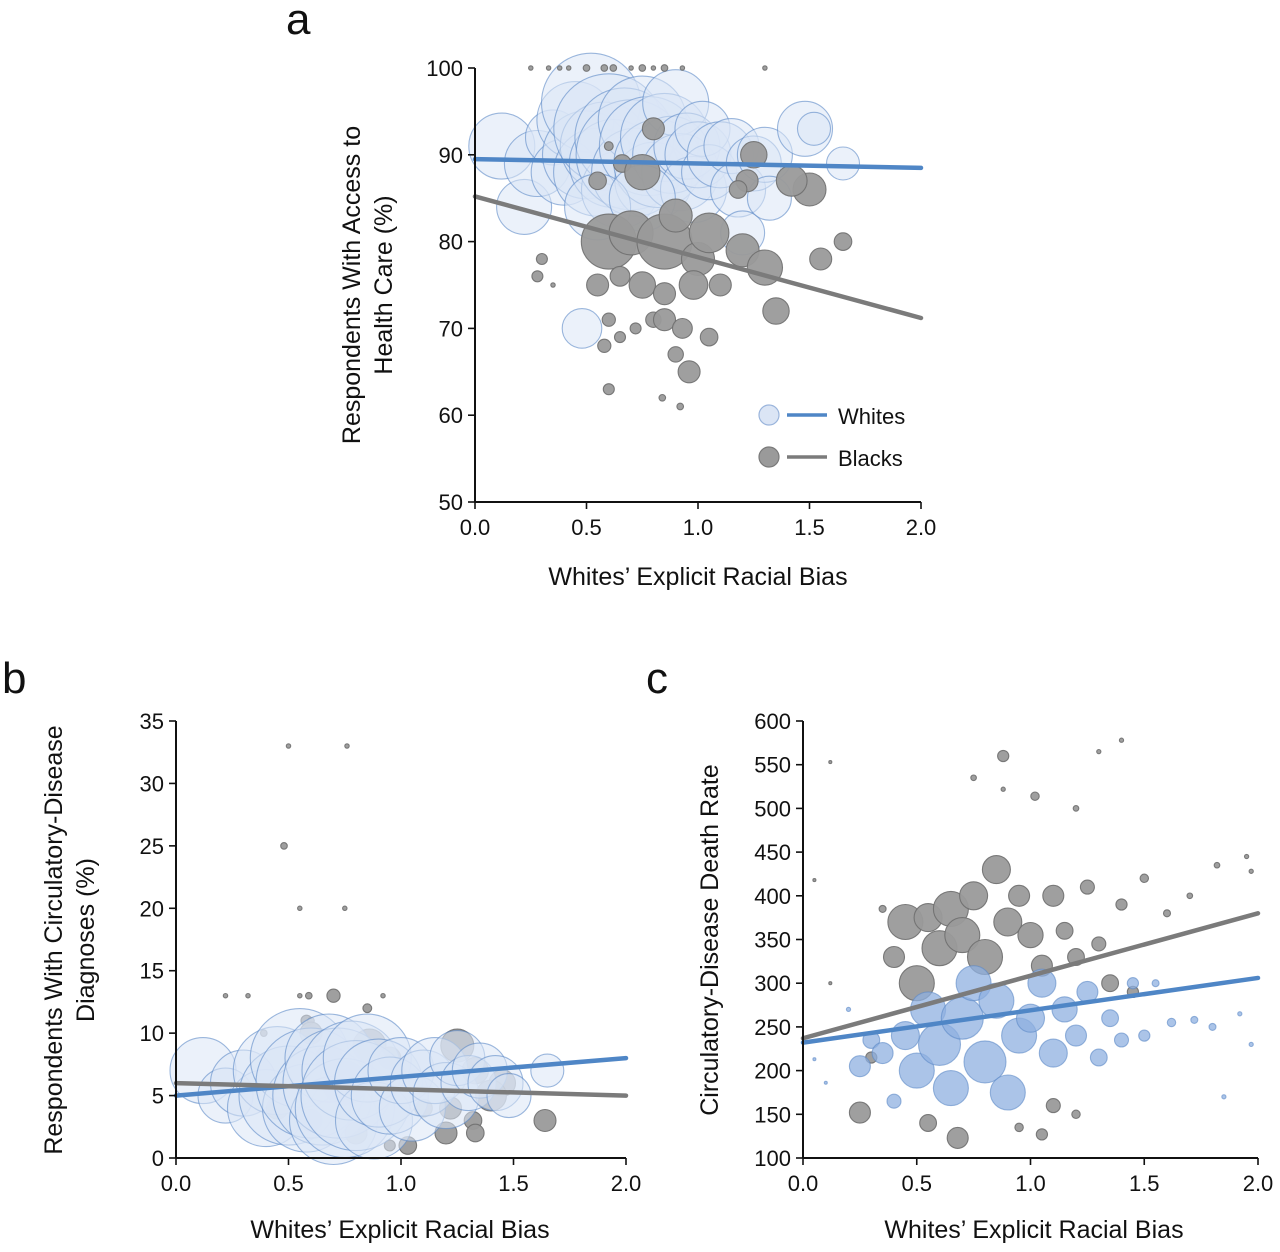 The image size is (1280, 1252). Describe the element at coordinates (1144, 1183) in the screenshot. I see `x-tick-label-c-3: 1.5` at that location.